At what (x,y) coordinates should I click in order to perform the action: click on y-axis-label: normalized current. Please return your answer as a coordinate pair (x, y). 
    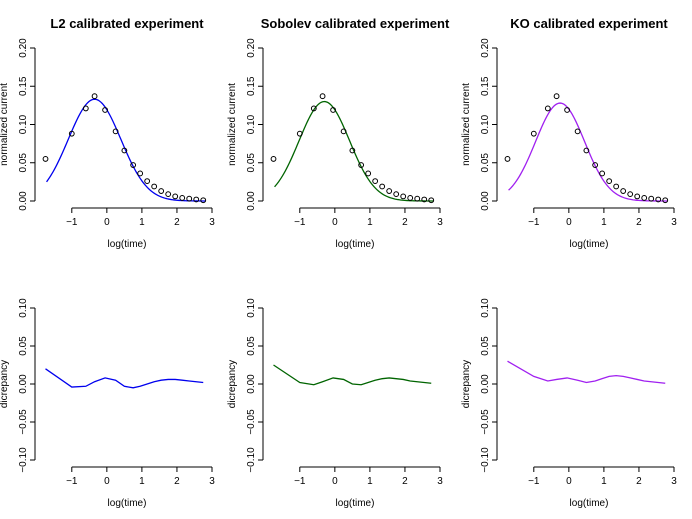
    Looking at the image, I should click on (5, 124).